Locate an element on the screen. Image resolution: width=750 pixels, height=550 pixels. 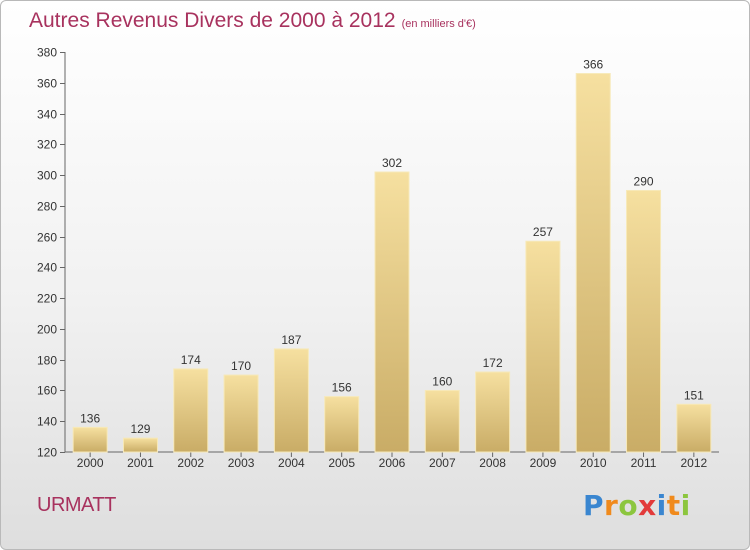
chart-unit: (en milliers d'€) is located at coordinates (438, 24).